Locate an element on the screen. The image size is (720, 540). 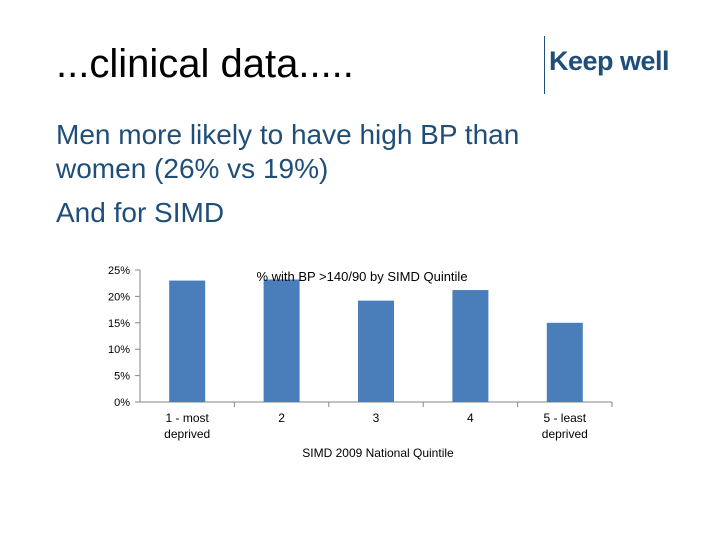
chart-title: % with BP >140/90 by SIMD Quintile is located at coordinates (361, 276).